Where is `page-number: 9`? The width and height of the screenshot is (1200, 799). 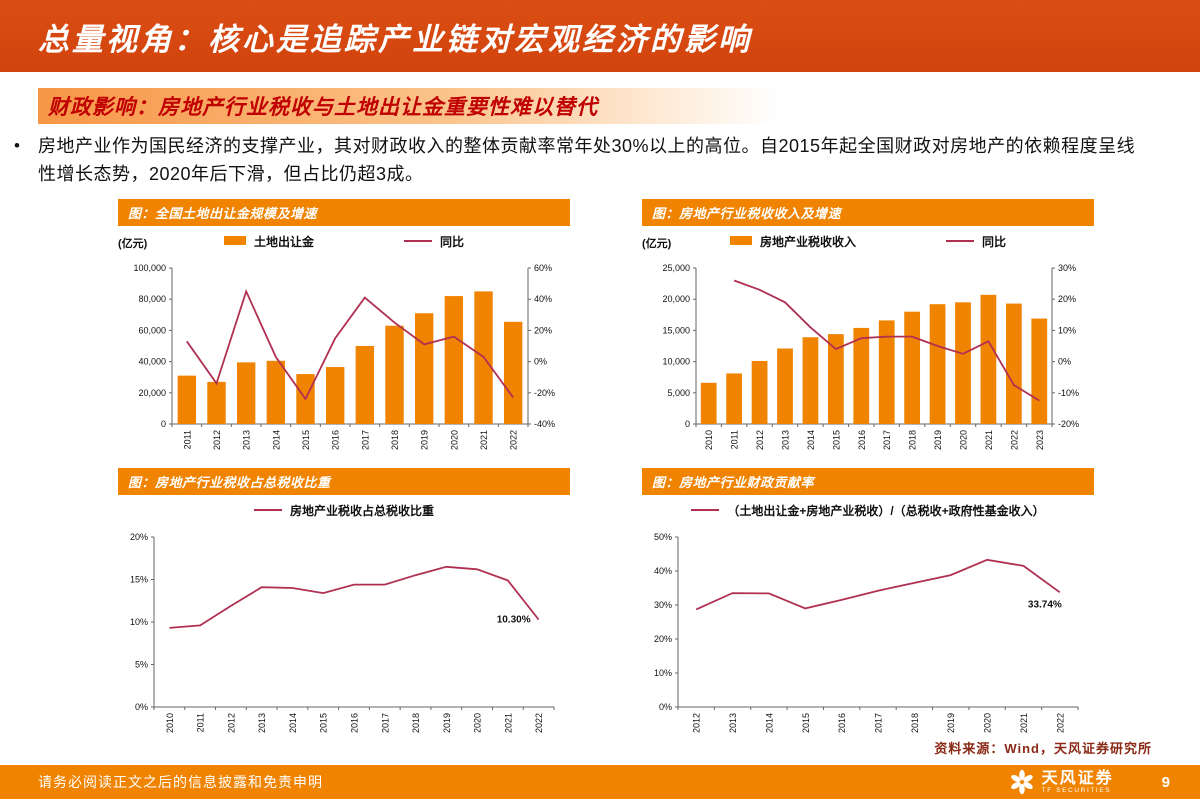
page-number: 9 is located at coordinates (1165, 782).